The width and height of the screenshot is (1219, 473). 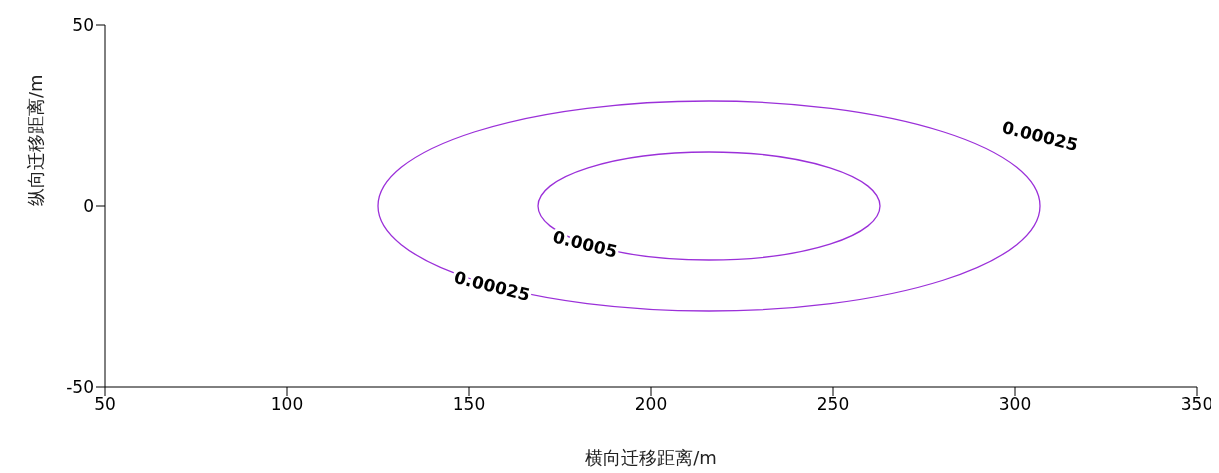 I want to click on y-axis-title: 纵向迁移距离/m, so click(x=36, y=140).